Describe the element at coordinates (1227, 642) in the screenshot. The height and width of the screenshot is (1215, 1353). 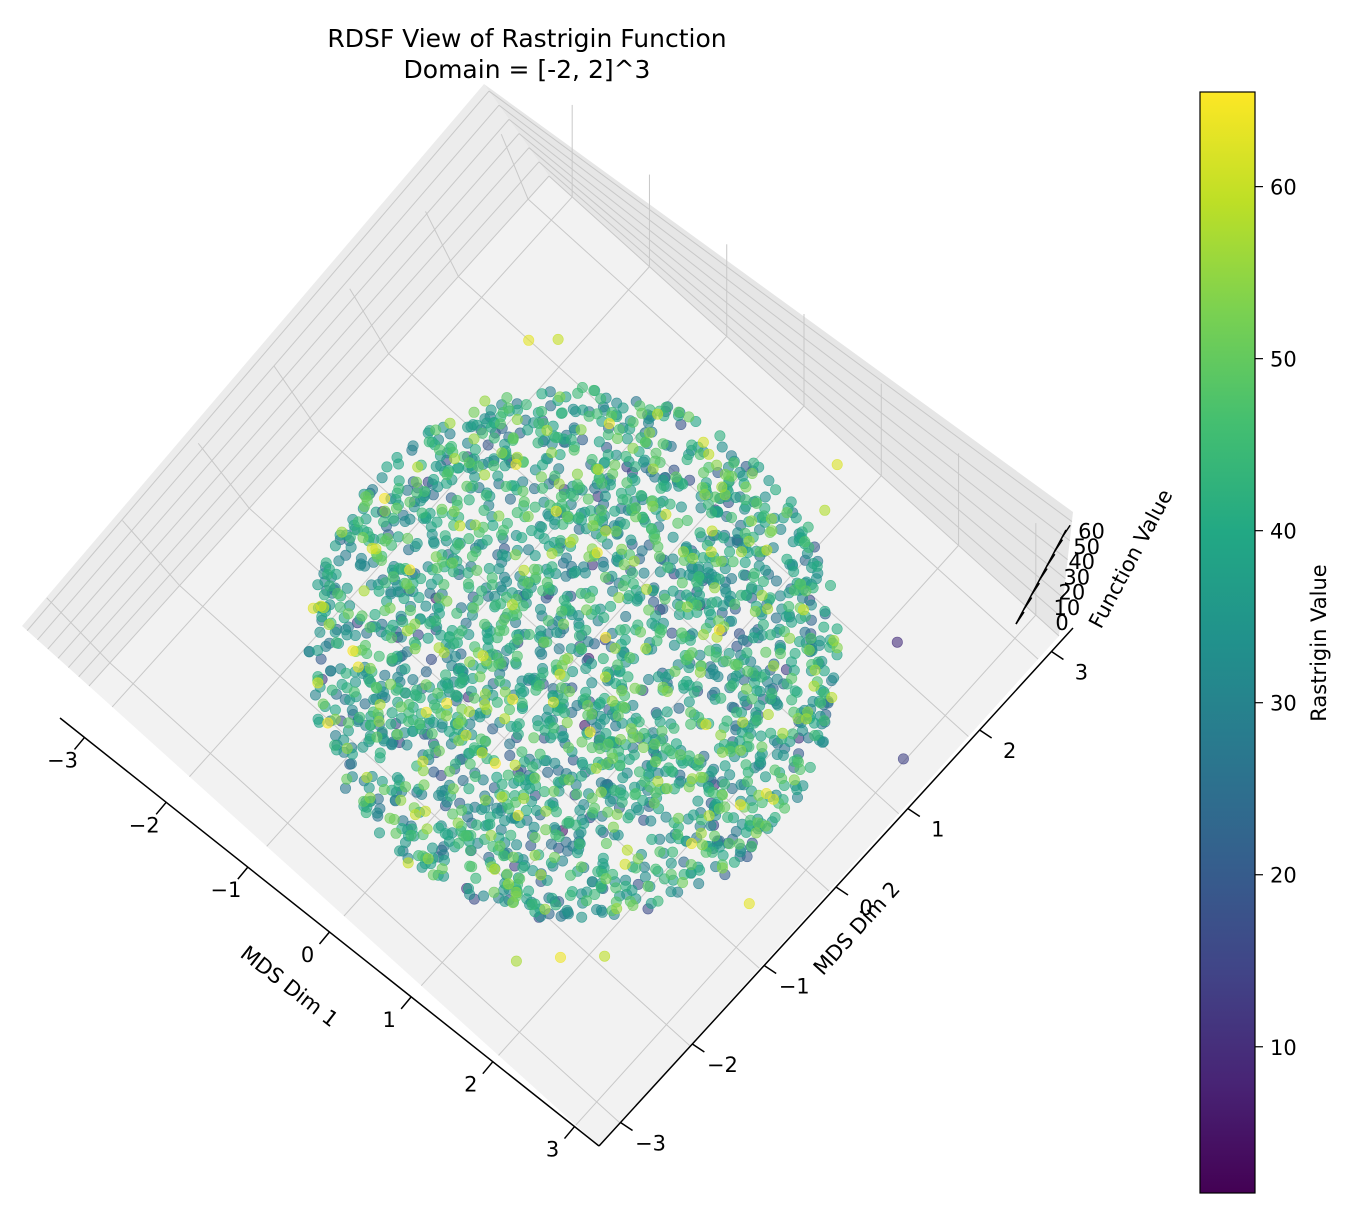
I see `colorbar` at that location.